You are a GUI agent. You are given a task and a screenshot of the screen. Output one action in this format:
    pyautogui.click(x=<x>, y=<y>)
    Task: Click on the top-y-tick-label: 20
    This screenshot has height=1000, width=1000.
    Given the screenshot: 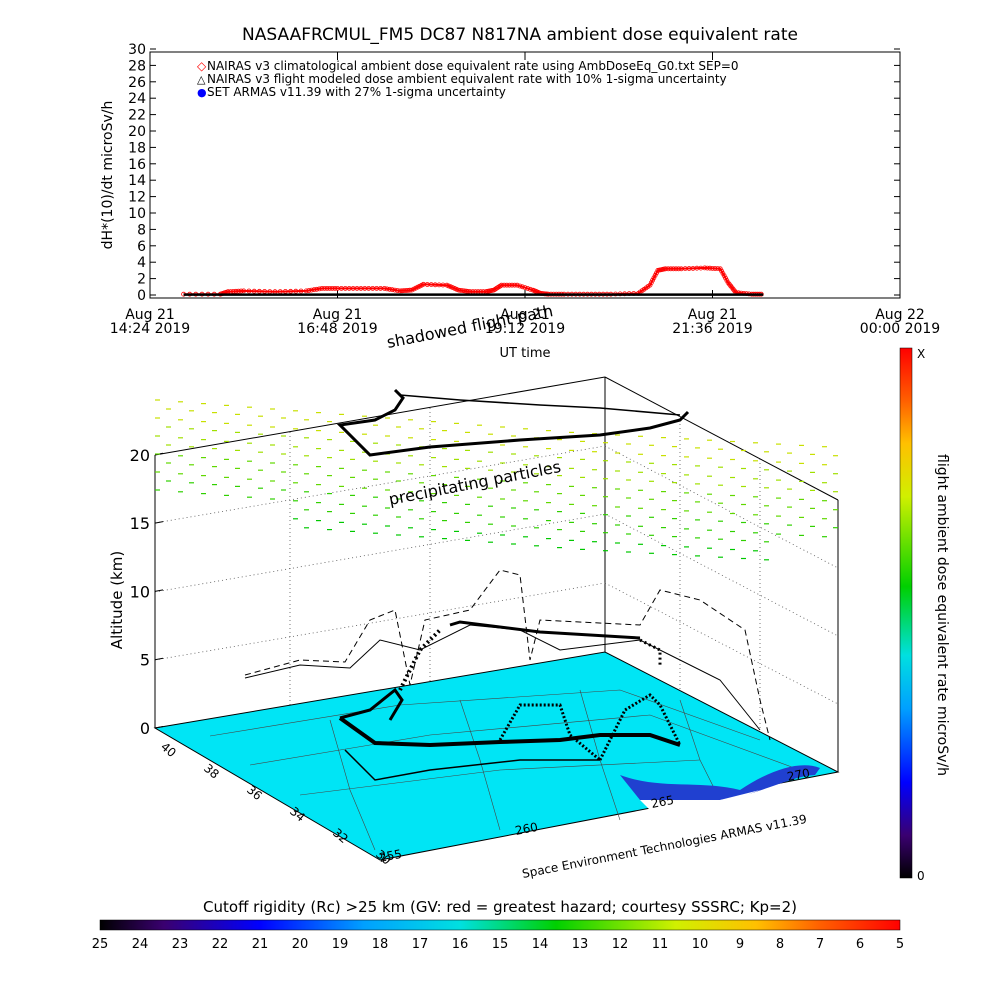 What is the action you would take?
    pyautogui.click(x=137, y=132)
    